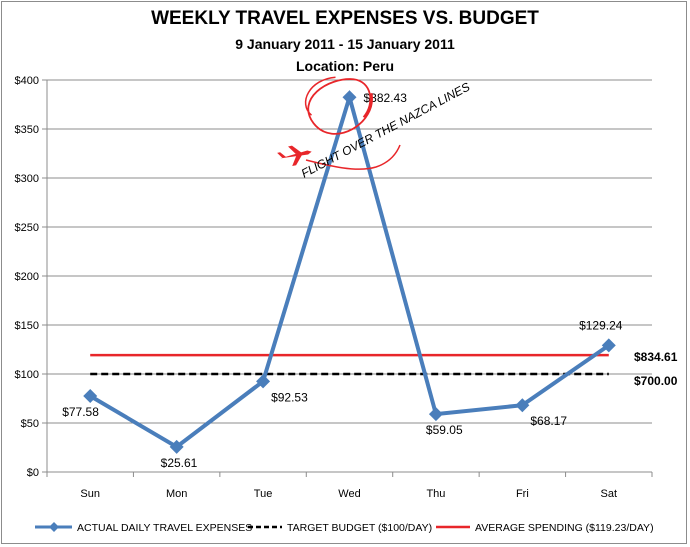  I want to click on legend-label-actual: ACTUAL DAILY TRAVEL EXPENSES, so click(164, 528).